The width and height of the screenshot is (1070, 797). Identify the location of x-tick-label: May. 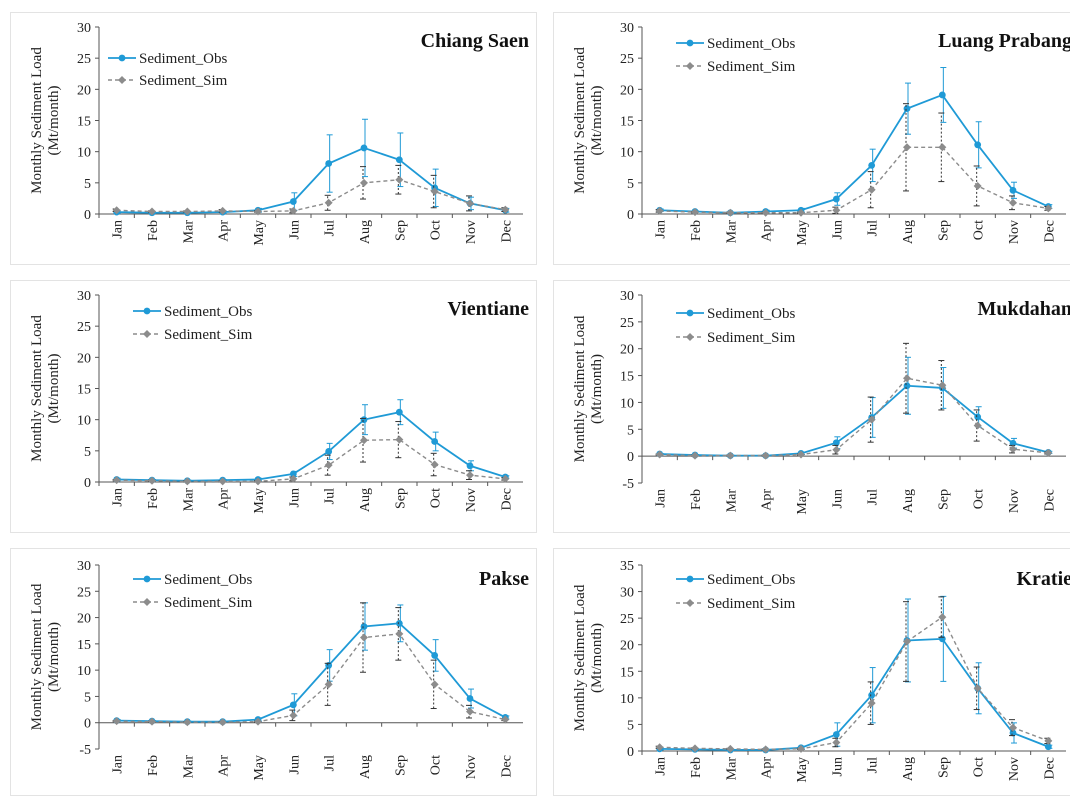
(802, 233).